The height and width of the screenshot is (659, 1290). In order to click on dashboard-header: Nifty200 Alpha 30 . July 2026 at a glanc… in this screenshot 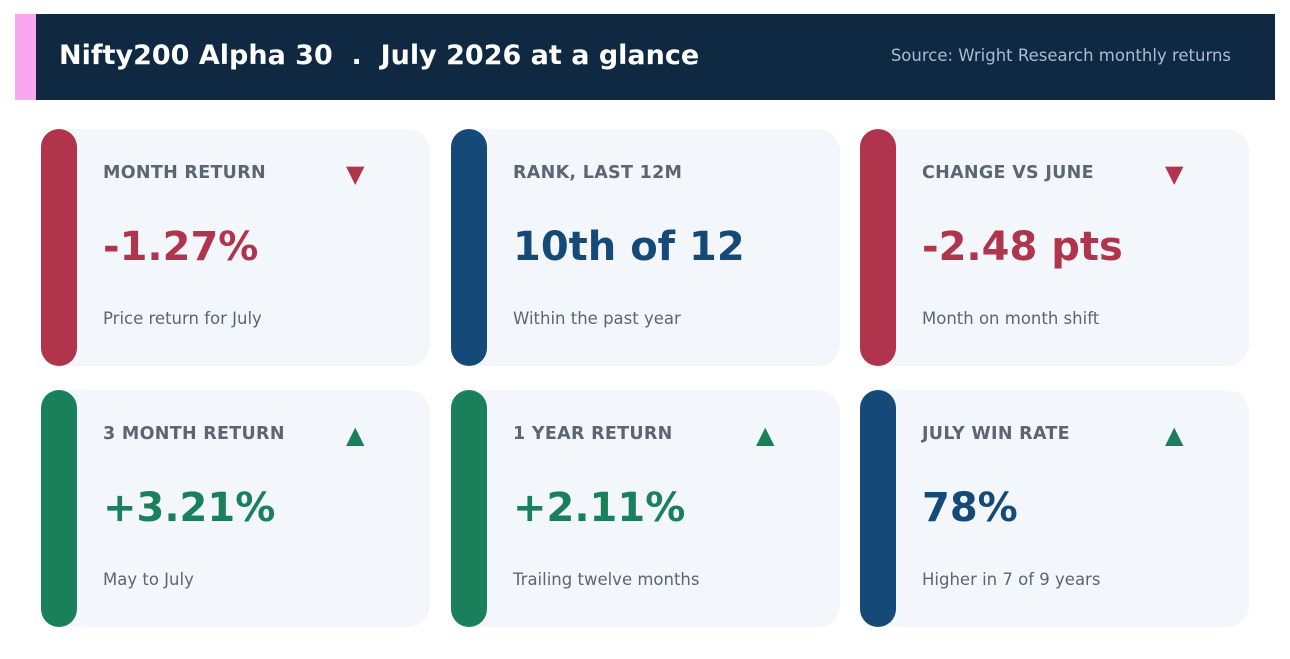, I will do `click(645, 57)`.